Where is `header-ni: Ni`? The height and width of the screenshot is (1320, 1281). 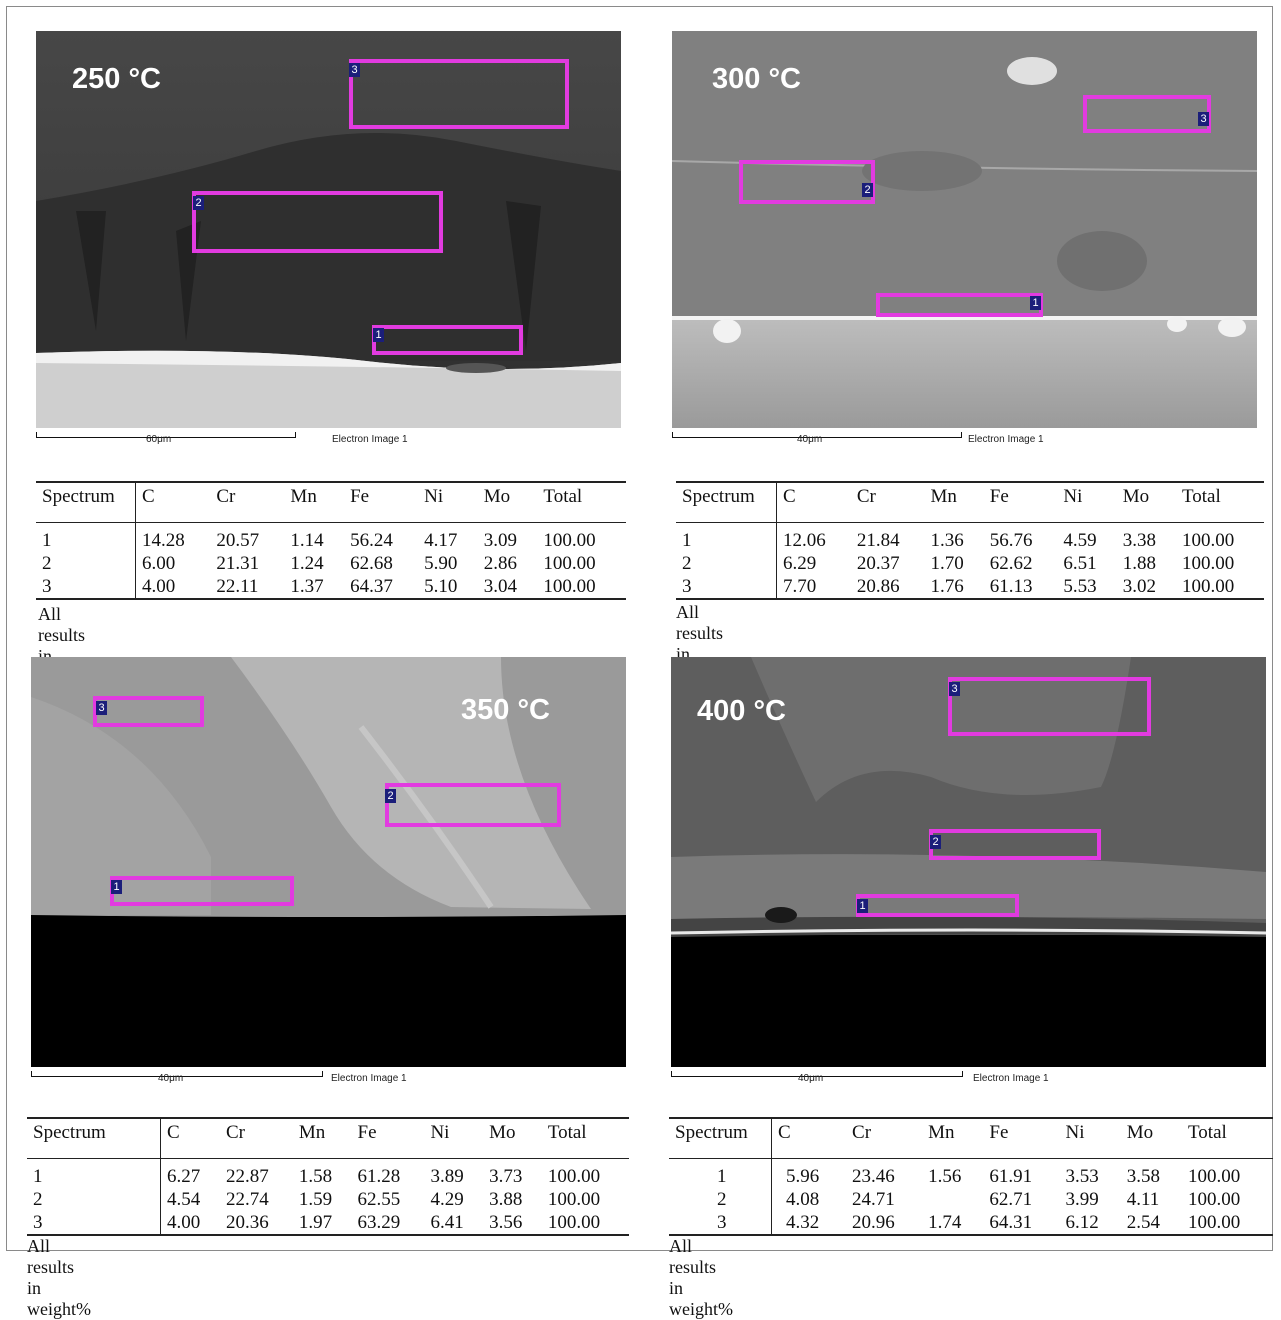 header-ni: Ni is located at coordinates (448, 502).